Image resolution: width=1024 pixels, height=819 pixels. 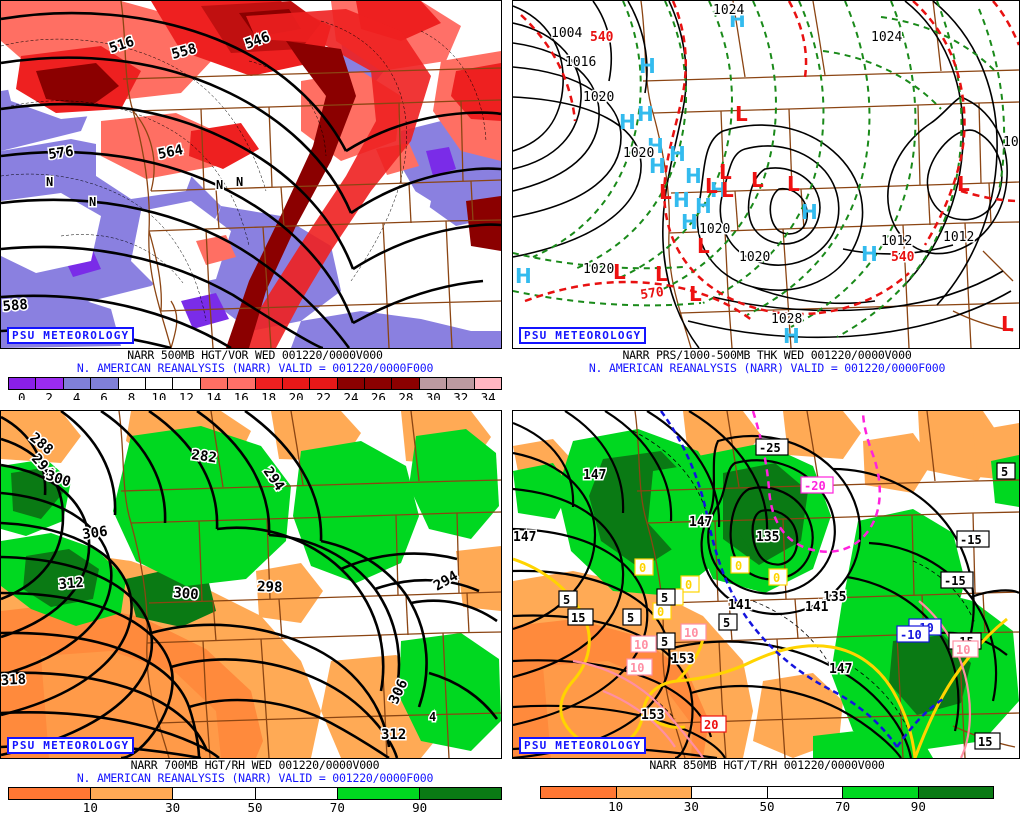 I want to click on svg-text: 300, so click(x=186, y=594).